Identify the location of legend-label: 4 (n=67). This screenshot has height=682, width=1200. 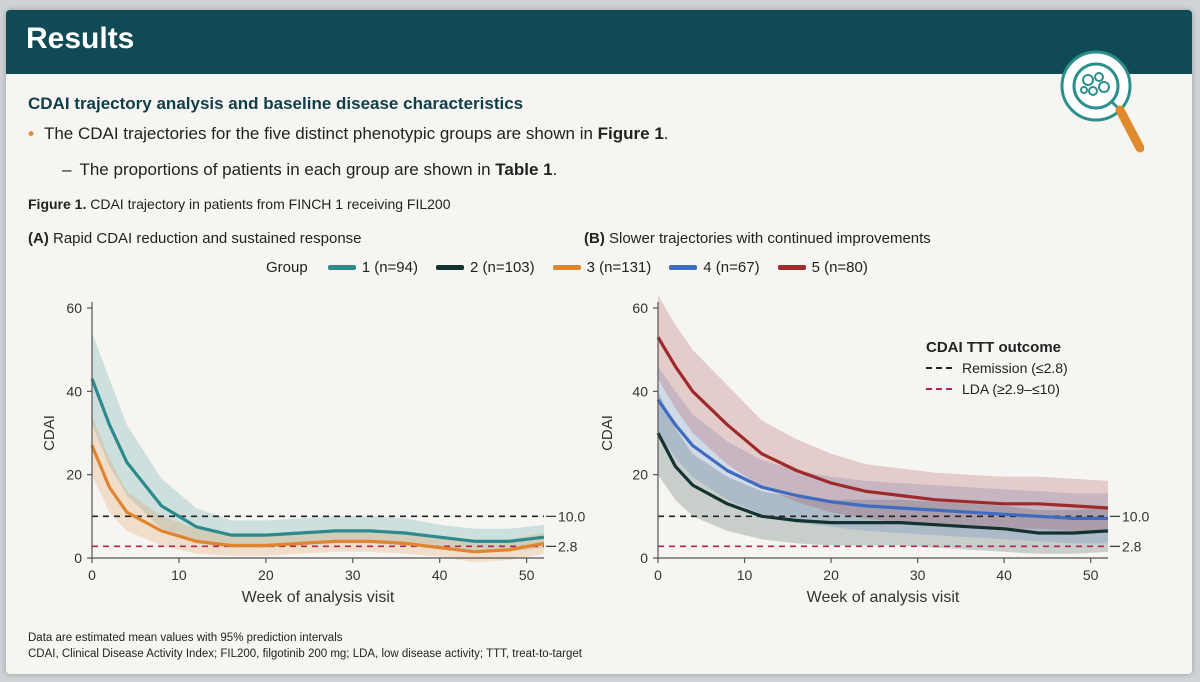
(731, 267).